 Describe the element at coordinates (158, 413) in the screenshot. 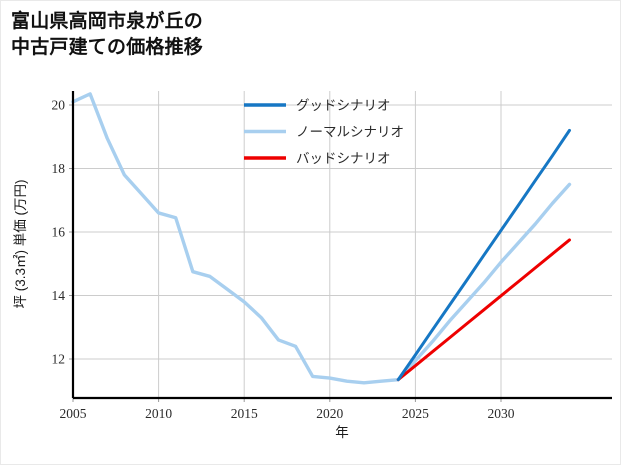

I see `x-tick-label: 2010` at that location.